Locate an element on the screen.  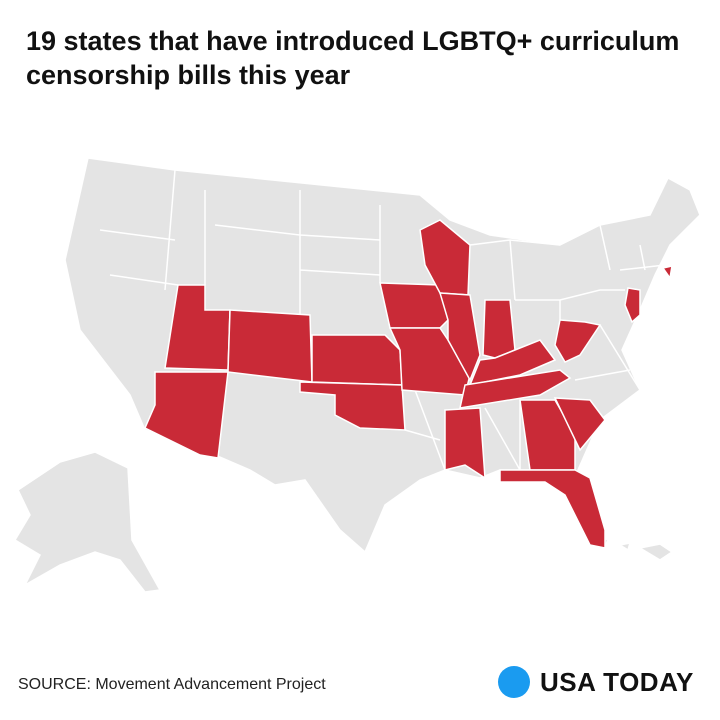
indiana is located at coordinates (499, 329).